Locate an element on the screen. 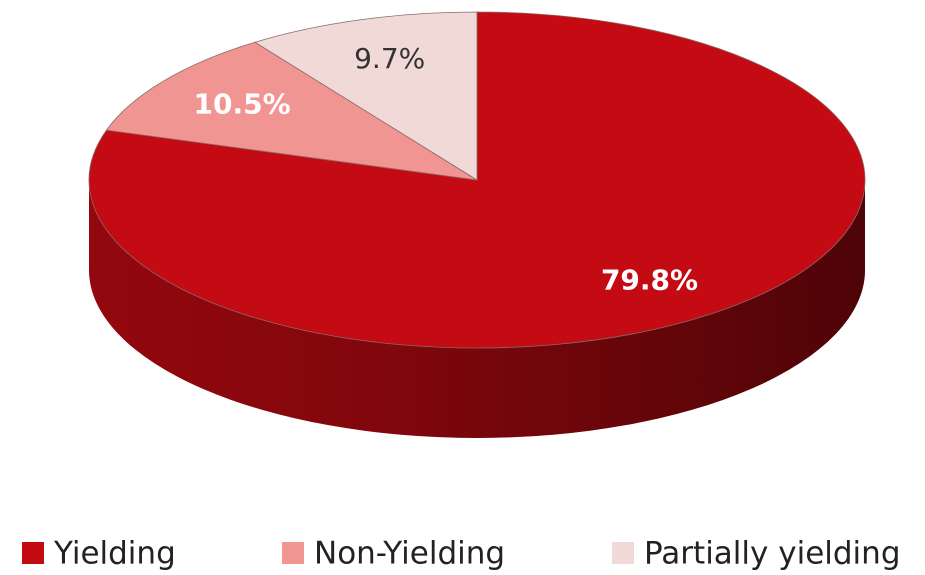 This screenshot has height=575, width=925. legend-label: Non-Yielding is located at coordinates (409, 554).